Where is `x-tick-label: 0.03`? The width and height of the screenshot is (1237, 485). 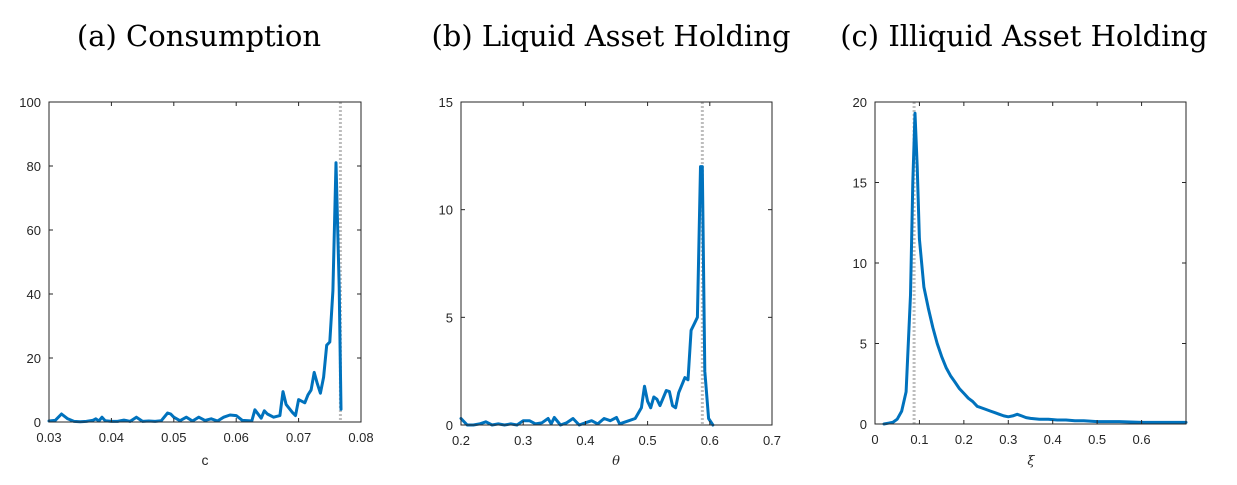
x-tick-label: 0.03 is located at coordinates (48, 437).